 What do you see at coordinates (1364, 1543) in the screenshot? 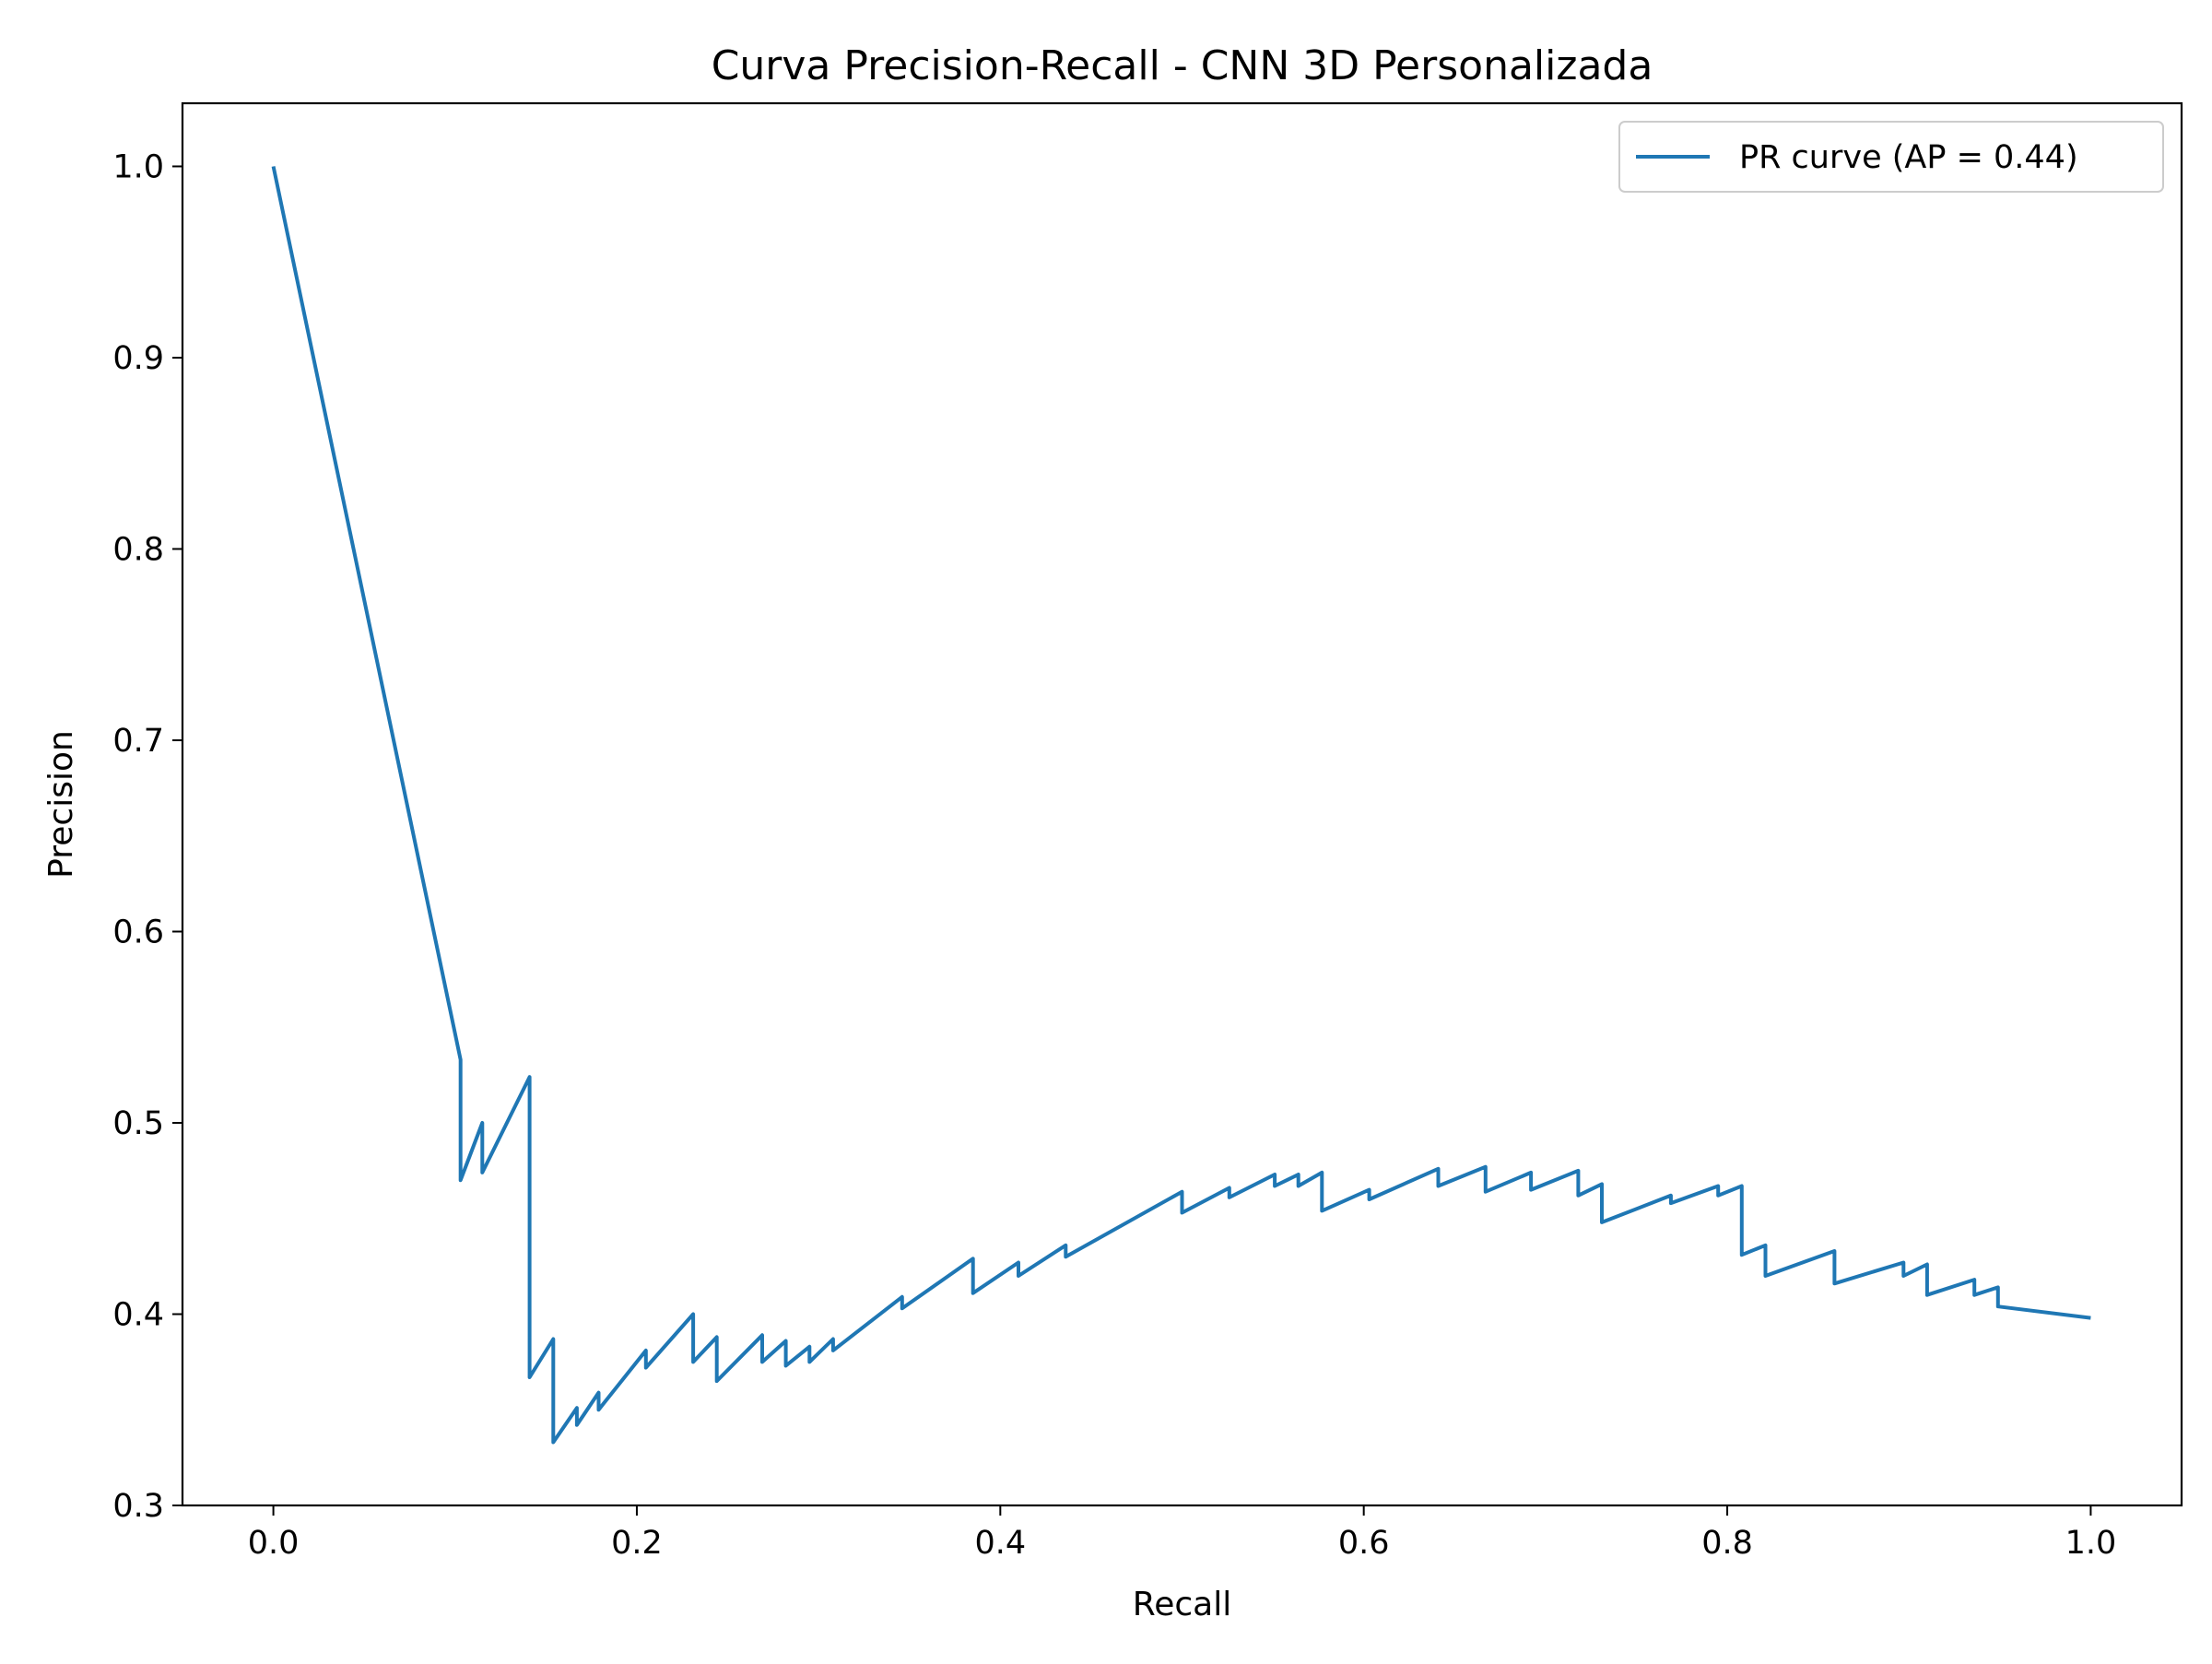
I see `x-tick-label: 0.6` at bounding box center [1364, 1543].